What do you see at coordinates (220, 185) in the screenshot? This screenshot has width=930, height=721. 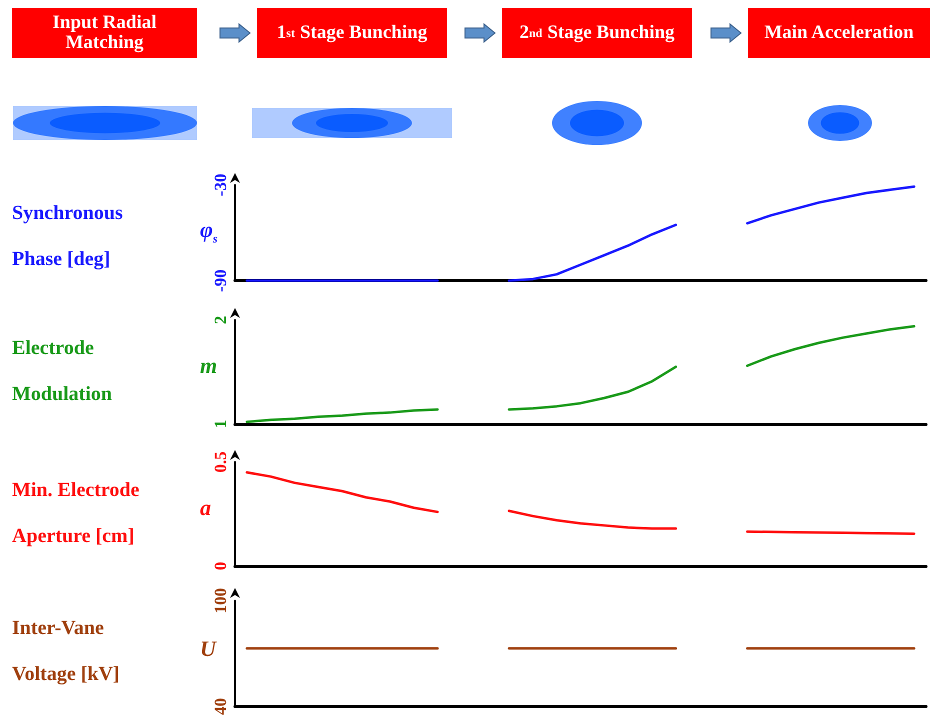 I see `y-tick-label: -30` at bounding box center [220, 185].